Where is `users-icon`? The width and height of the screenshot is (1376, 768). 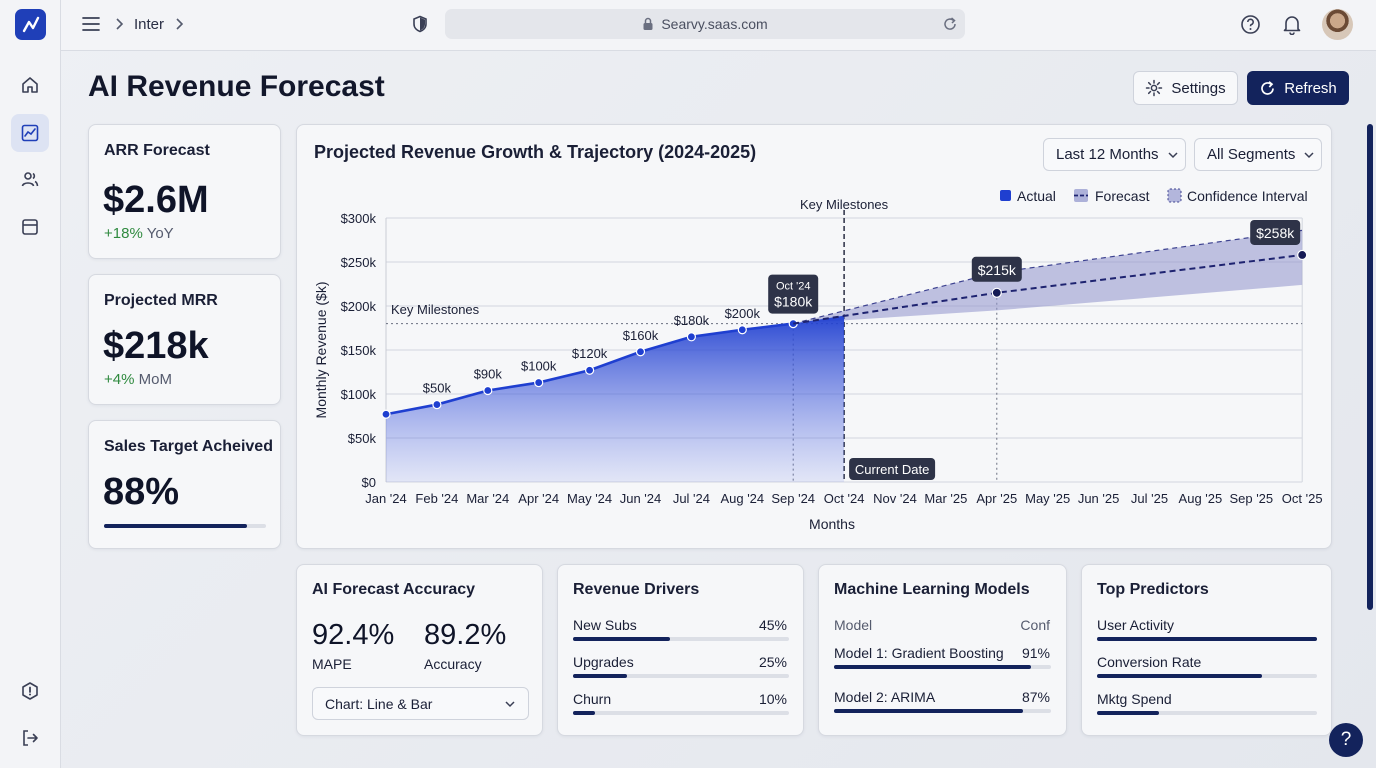 users-icon is located at coordinates (30, 179).